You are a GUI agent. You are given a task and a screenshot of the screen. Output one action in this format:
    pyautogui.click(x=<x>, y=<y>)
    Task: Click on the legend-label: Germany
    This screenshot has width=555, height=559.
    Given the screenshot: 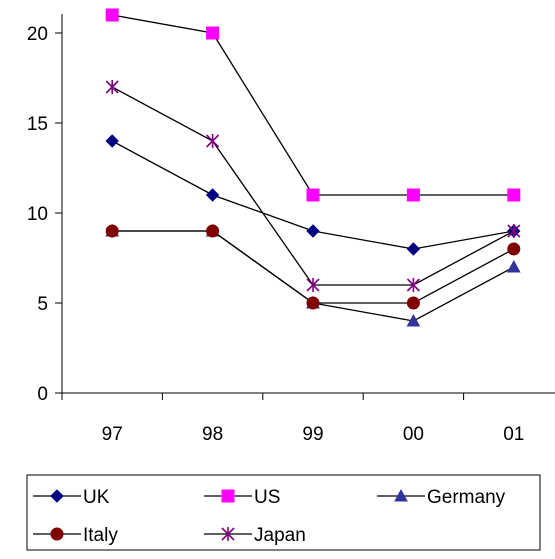 What is the action you would take?
    pyautogui.click(x=466, y=497)
    